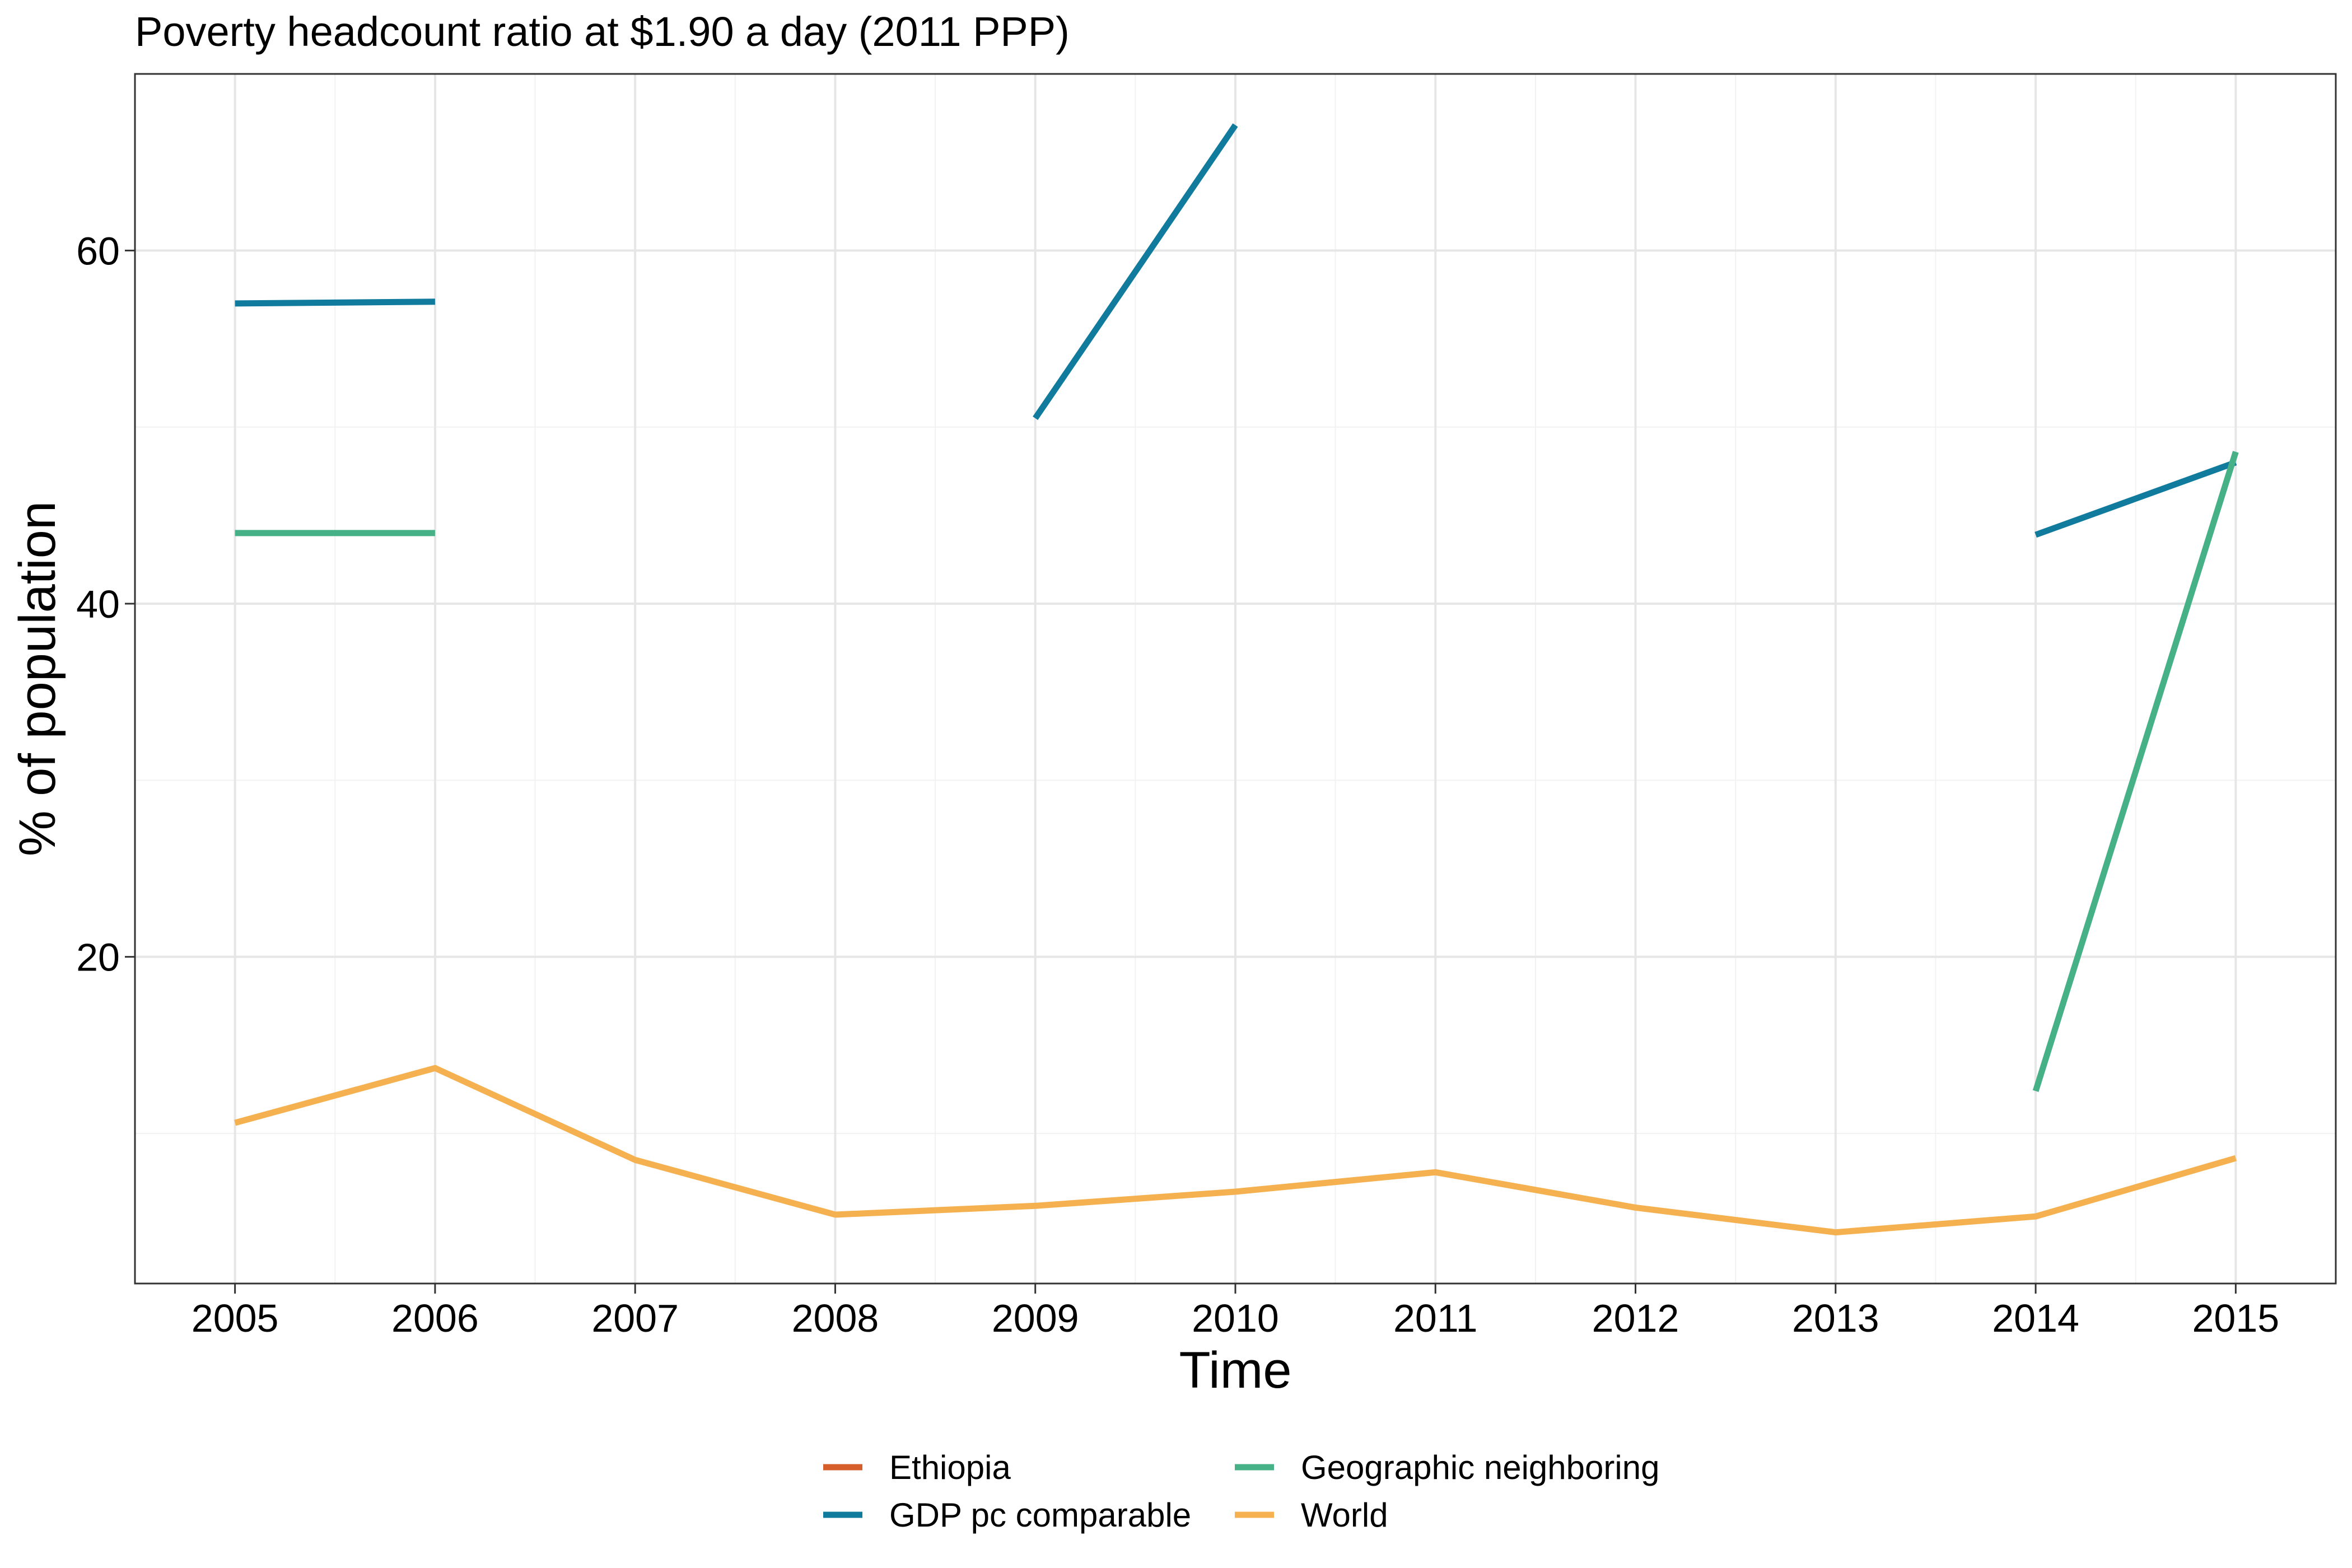 This screenshot has width=2352, height=1568. I want to click on x-tick-label: 2008, so click(836, 1318).